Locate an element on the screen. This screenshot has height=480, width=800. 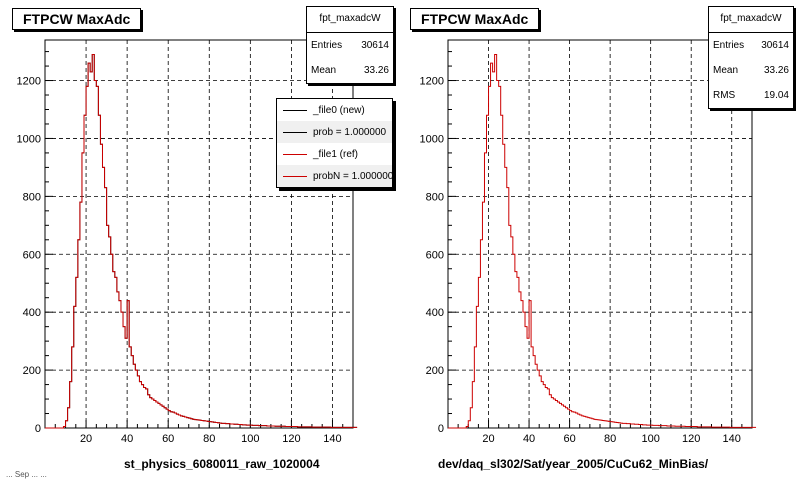
chart-title-right: FTPCW MaxAdc is located at coordinates (475, 19).